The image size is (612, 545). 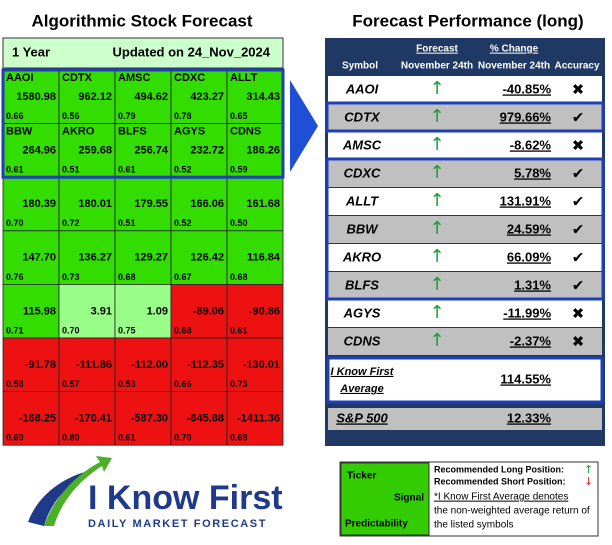 What do you see at coordinates (15, 330) in the screenshot?
I see `predictability: 0.71` at bounding box center [15, 330].